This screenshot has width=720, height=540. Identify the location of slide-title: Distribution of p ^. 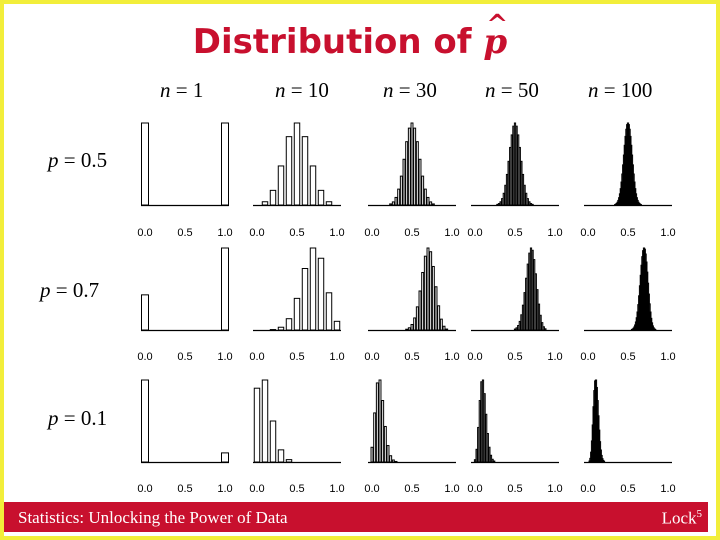
(350, 36).